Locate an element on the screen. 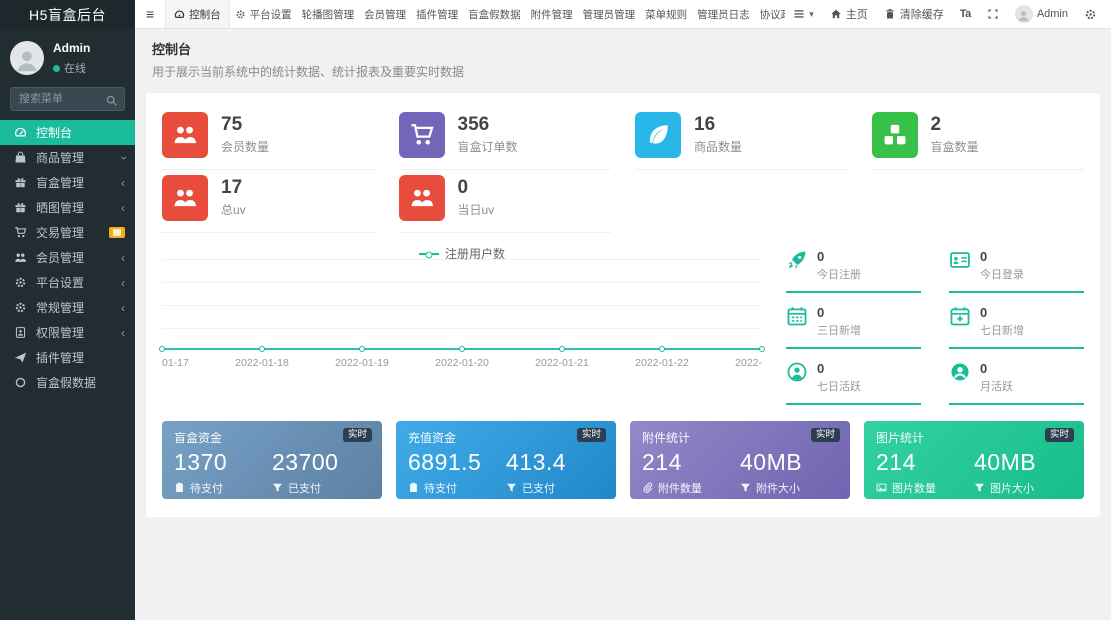  tab-list-menu-button: ▾ is located at coordinates (803, 14).